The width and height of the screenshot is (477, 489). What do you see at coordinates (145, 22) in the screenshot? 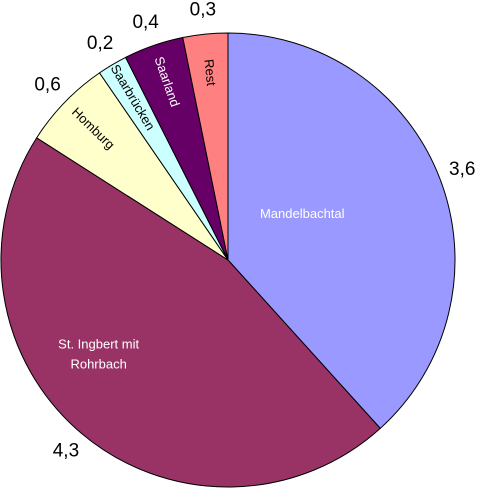
I see `value-label: 0,4` at bounding box center [145, 22].